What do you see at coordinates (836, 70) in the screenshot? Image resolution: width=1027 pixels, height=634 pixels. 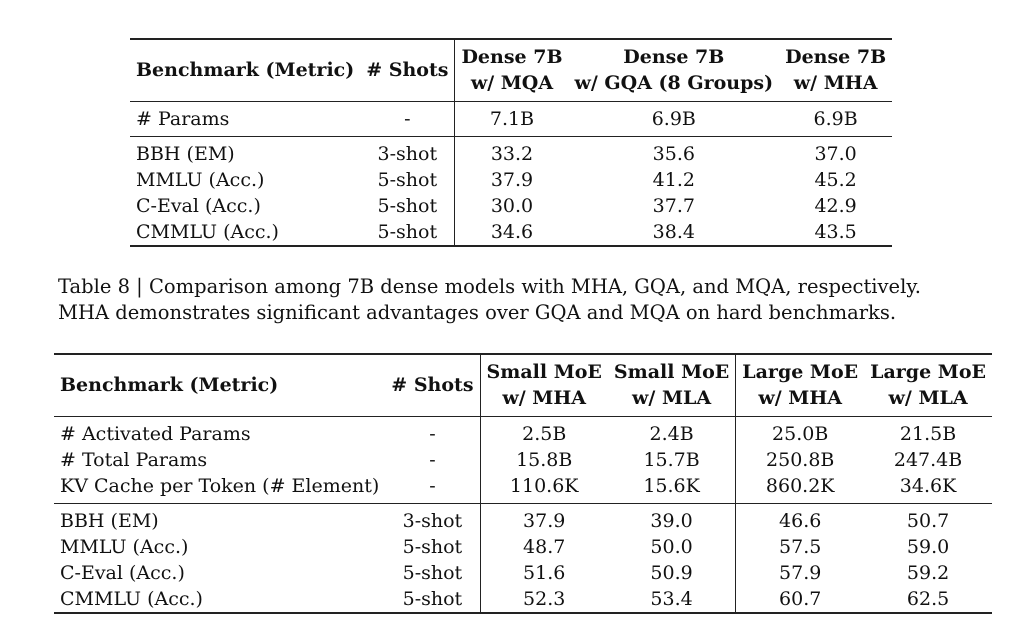 I see `header-dense-mha: Dense 7B w/ MHA` at bounding box center [836, 70].